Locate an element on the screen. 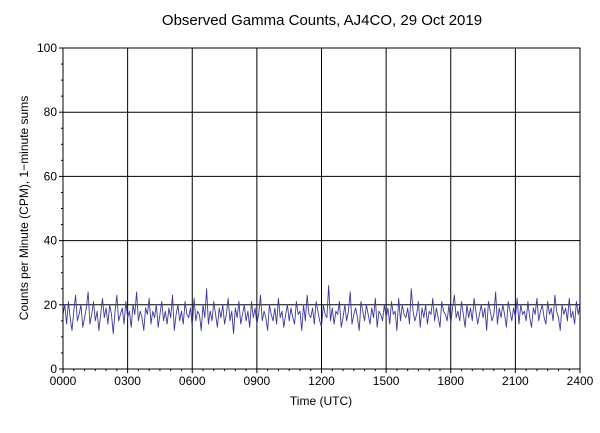 Image resolution: width=600 pixels, height=433 pixels. x-tick-label: 0600 is located at coordinates (192, 381).